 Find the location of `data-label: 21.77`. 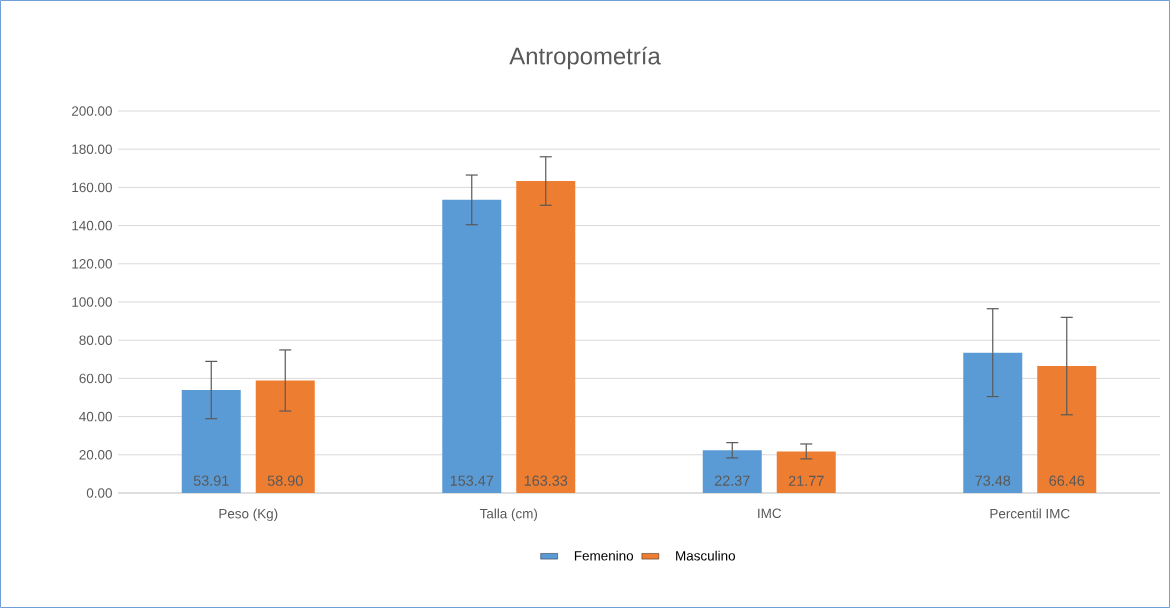

data-label: 21.77 is located at coordinates (806, 480).